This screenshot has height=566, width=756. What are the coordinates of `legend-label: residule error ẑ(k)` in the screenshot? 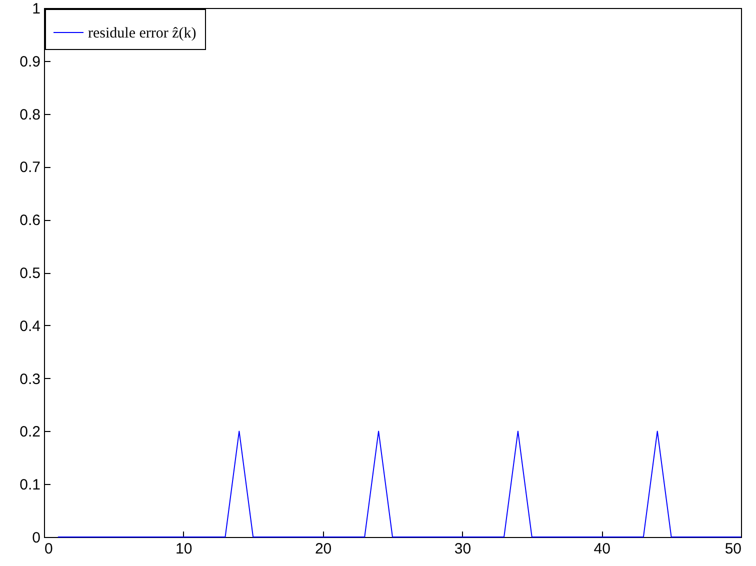 It's located at (142, 34).